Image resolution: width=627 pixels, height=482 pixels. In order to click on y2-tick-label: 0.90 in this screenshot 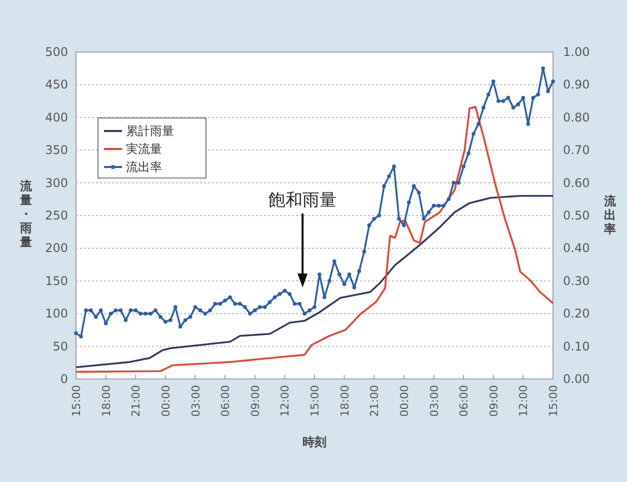, I will do `click(576, 85)`.